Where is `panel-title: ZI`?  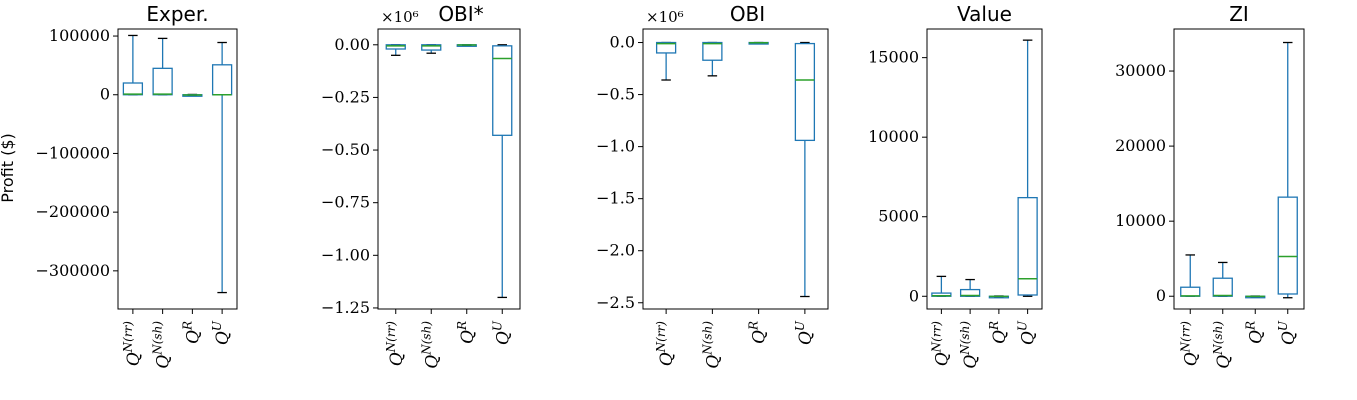
panel-title: ZI is located at coordinates (1239, 14).